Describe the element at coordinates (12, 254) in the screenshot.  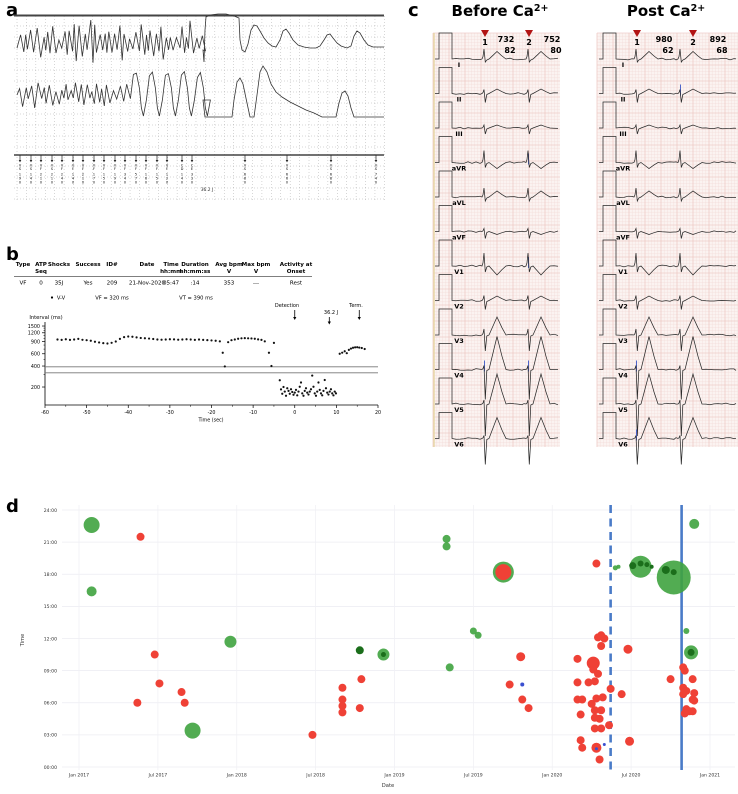
I see `panel-b-label: b` at that location.